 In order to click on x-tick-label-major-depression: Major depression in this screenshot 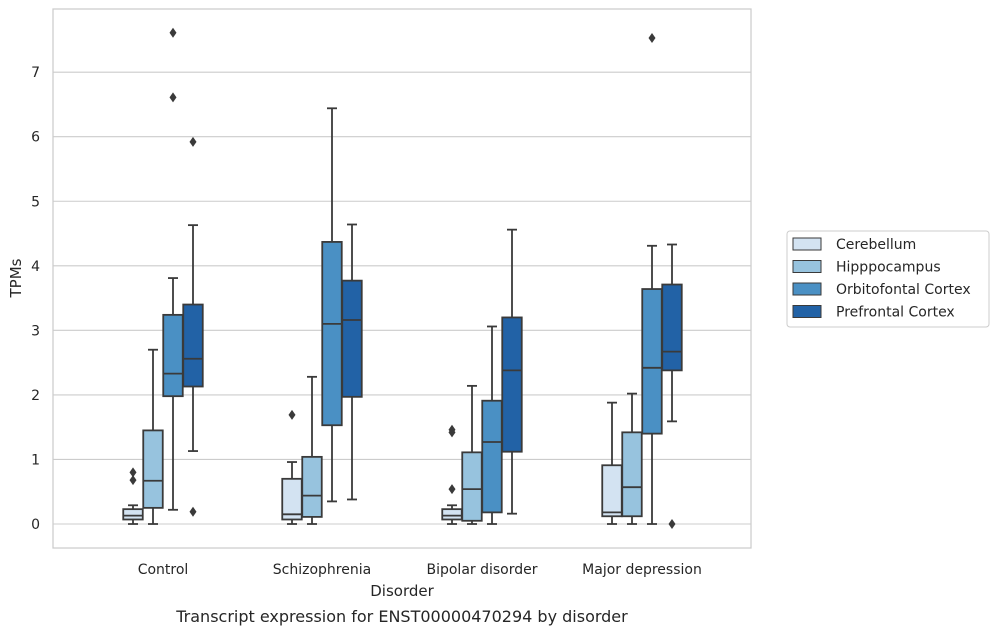, I will do `click(642, 570)`.